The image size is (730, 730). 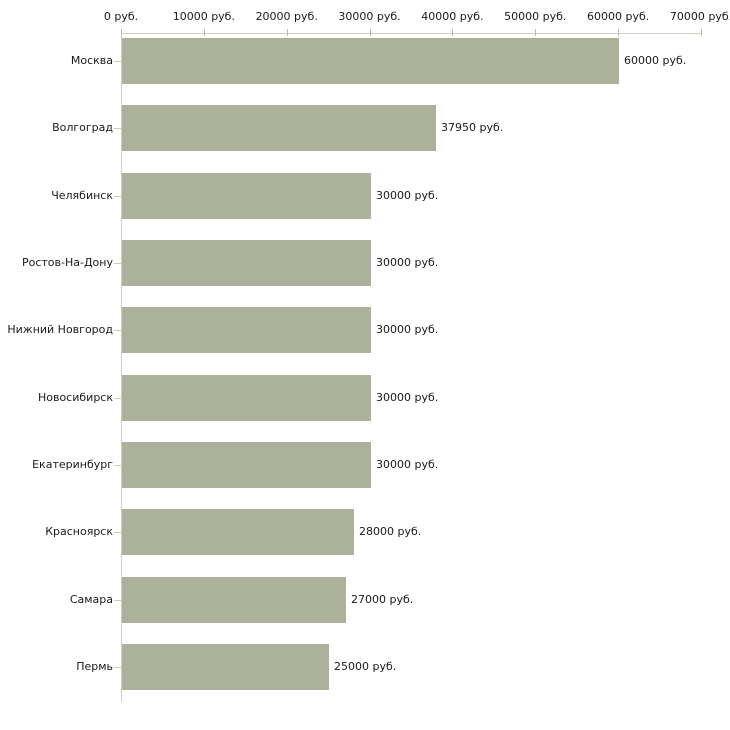 I want to click on x-tick-label: 40000 руб., so click(x=452, y=16).